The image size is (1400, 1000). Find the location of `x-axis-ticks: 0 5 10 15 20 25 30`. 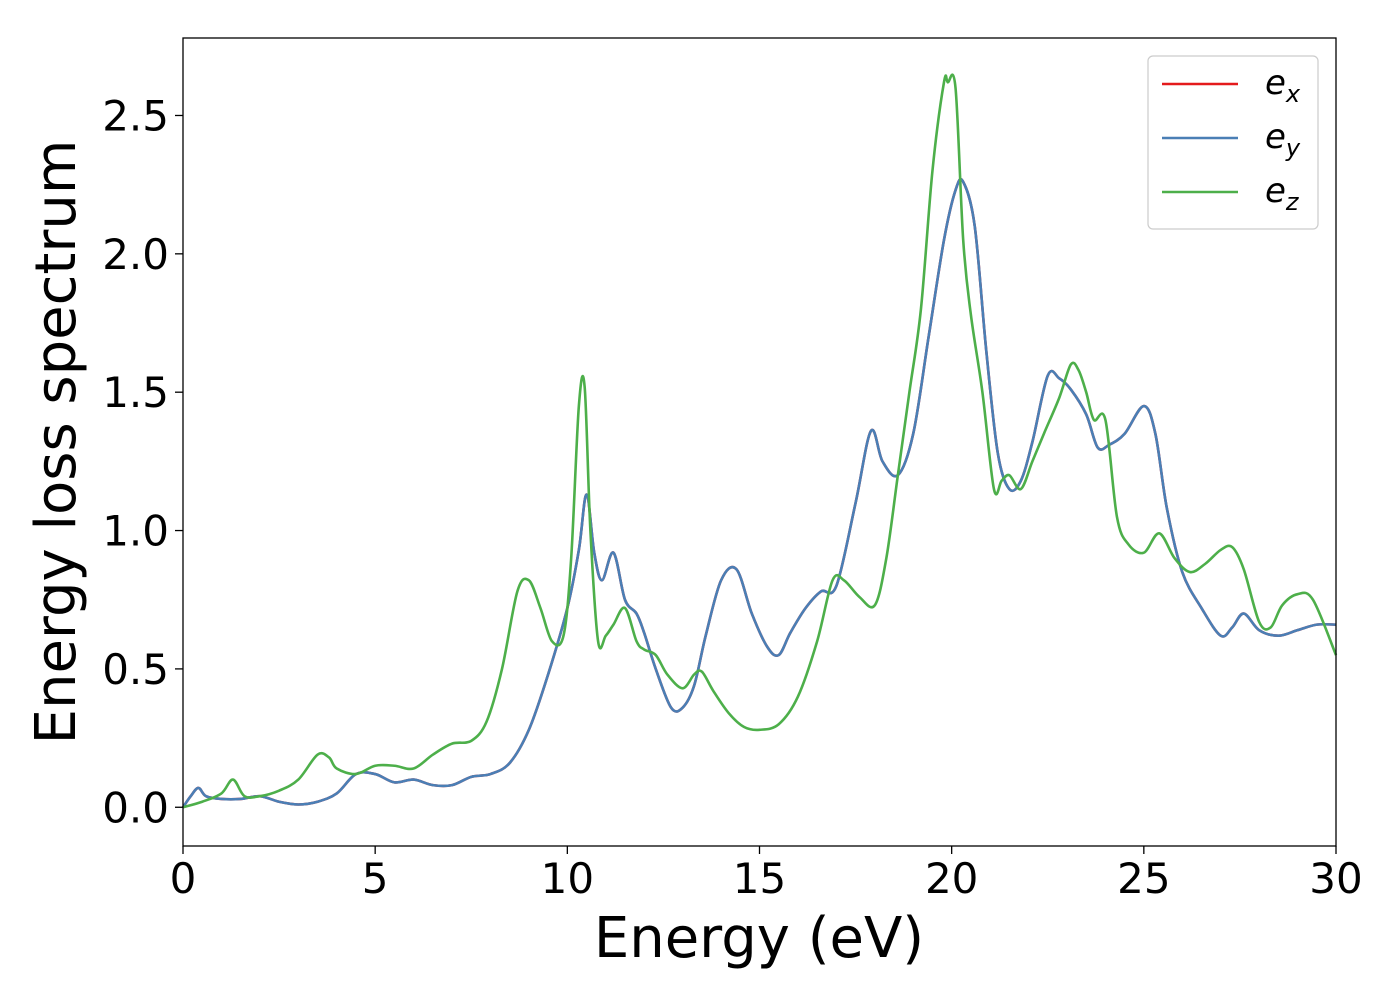

x-axis-ticks: 0 5 10 15 20 25 30 is located at coordinates (766, 874).